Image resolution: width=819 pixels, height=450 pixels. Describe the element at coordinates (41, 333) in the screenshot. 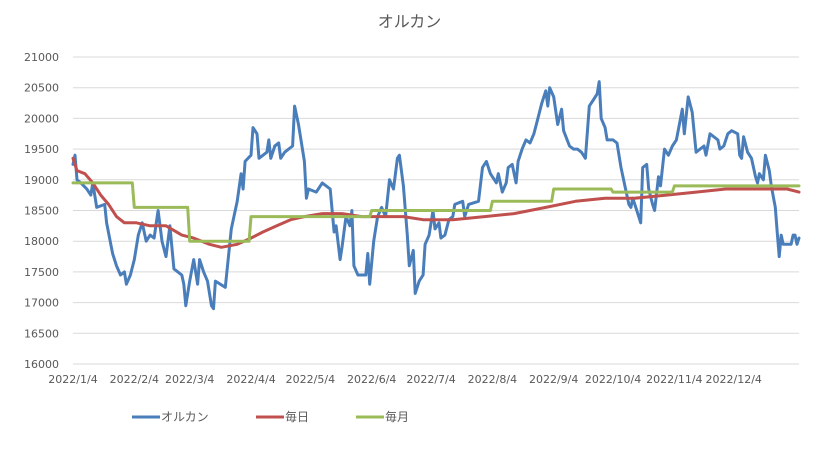

I see `y-tick-label: 16500` at that location.